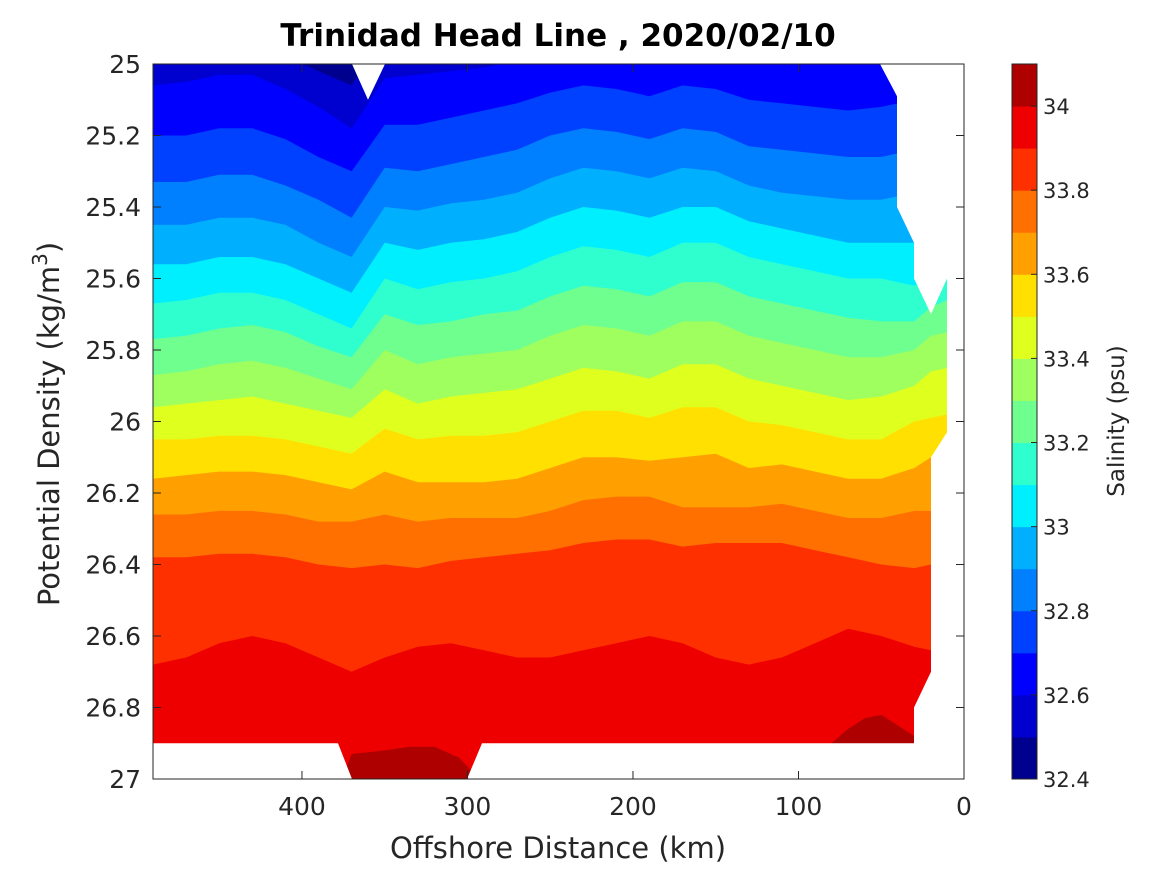 This screenshot has width=1167, height=875. Describe the element at coordinates (1117, 421) in the screenshot. I see `colorbar-label: Salinity (psu)` at that location.